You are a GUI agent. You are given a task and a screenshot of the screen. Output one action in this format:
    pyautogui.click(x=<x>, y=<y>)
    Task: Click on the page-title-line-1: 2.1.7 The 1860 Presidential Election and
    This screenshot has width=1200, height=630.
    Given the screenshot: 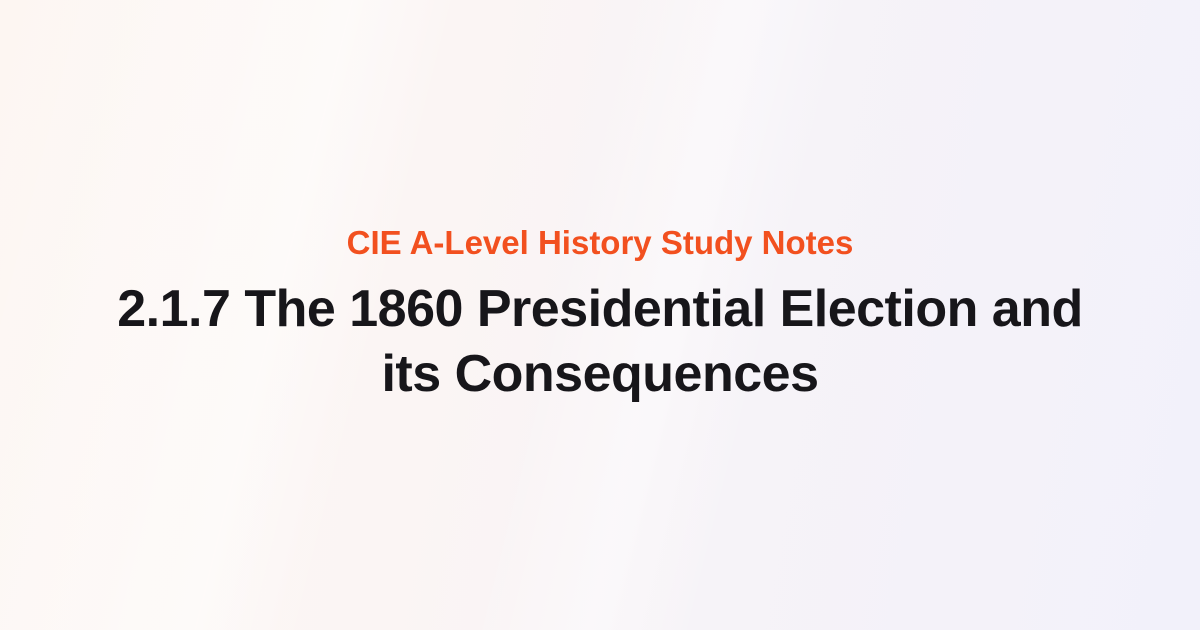 What is the action you would take?
    pyautogui.click(x=600, y=308)
    